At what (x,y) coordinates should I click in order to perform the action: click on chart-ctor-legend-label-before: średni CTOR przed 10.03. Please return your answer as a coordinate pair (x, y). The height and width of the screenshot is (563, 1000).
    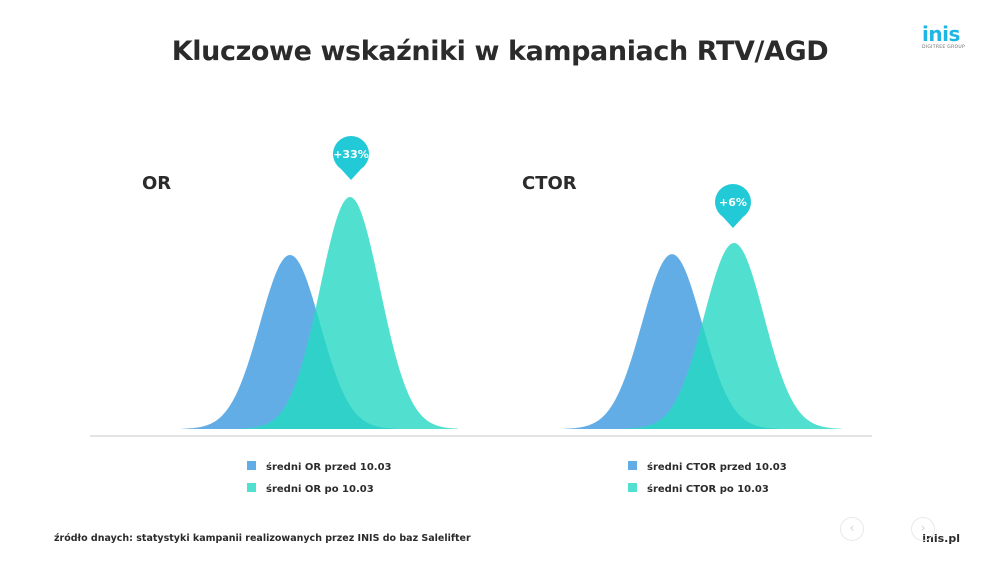
    Looking at the image, I should click on (717, 467).